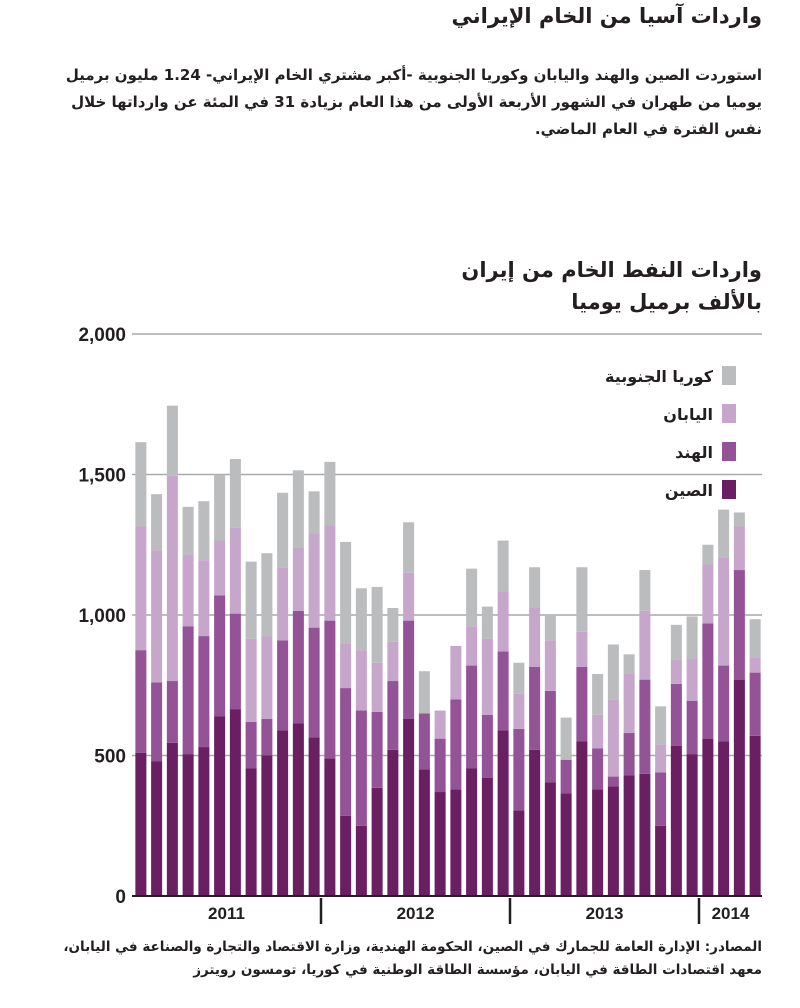 Image resolution: width=800 pixels, height=1008 pixels. Describe the element at coordinates (729, 451) in the screenshot. I see `legend-swatch-india` at that location.